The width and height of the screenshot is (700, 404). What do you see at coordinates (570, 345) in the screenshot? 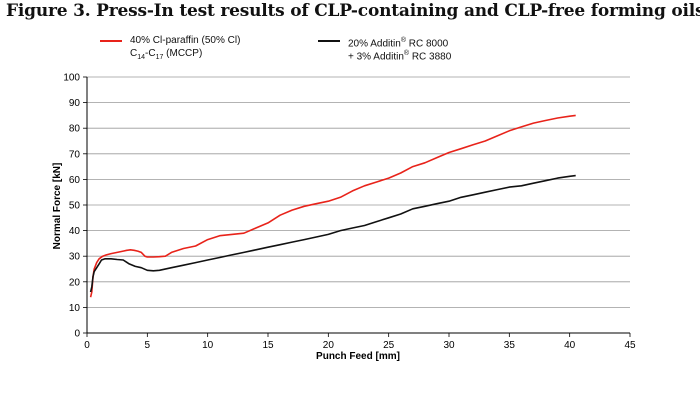
I see `x-tick-label: 40` at bounding box center [570, 345].